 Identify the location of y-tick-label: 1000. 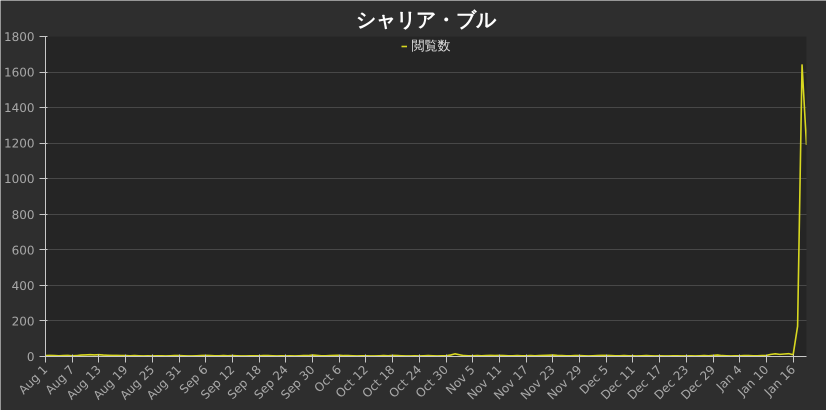
(19, 179).